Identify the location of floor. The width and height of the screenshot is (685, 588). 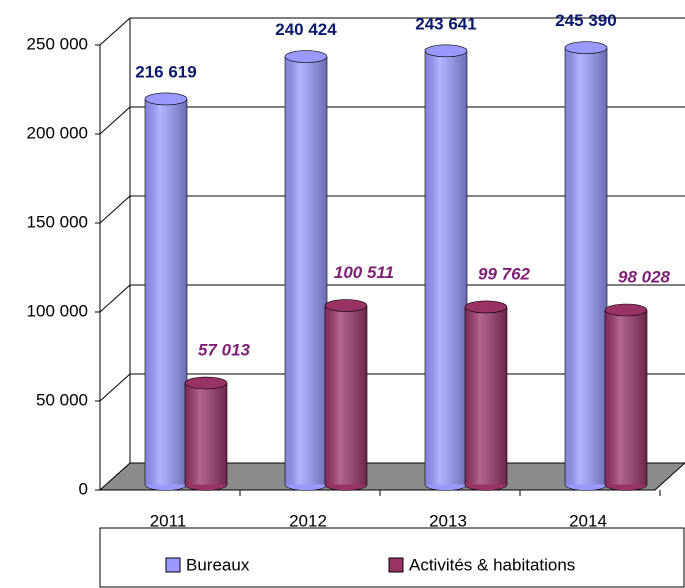
(391, 476).